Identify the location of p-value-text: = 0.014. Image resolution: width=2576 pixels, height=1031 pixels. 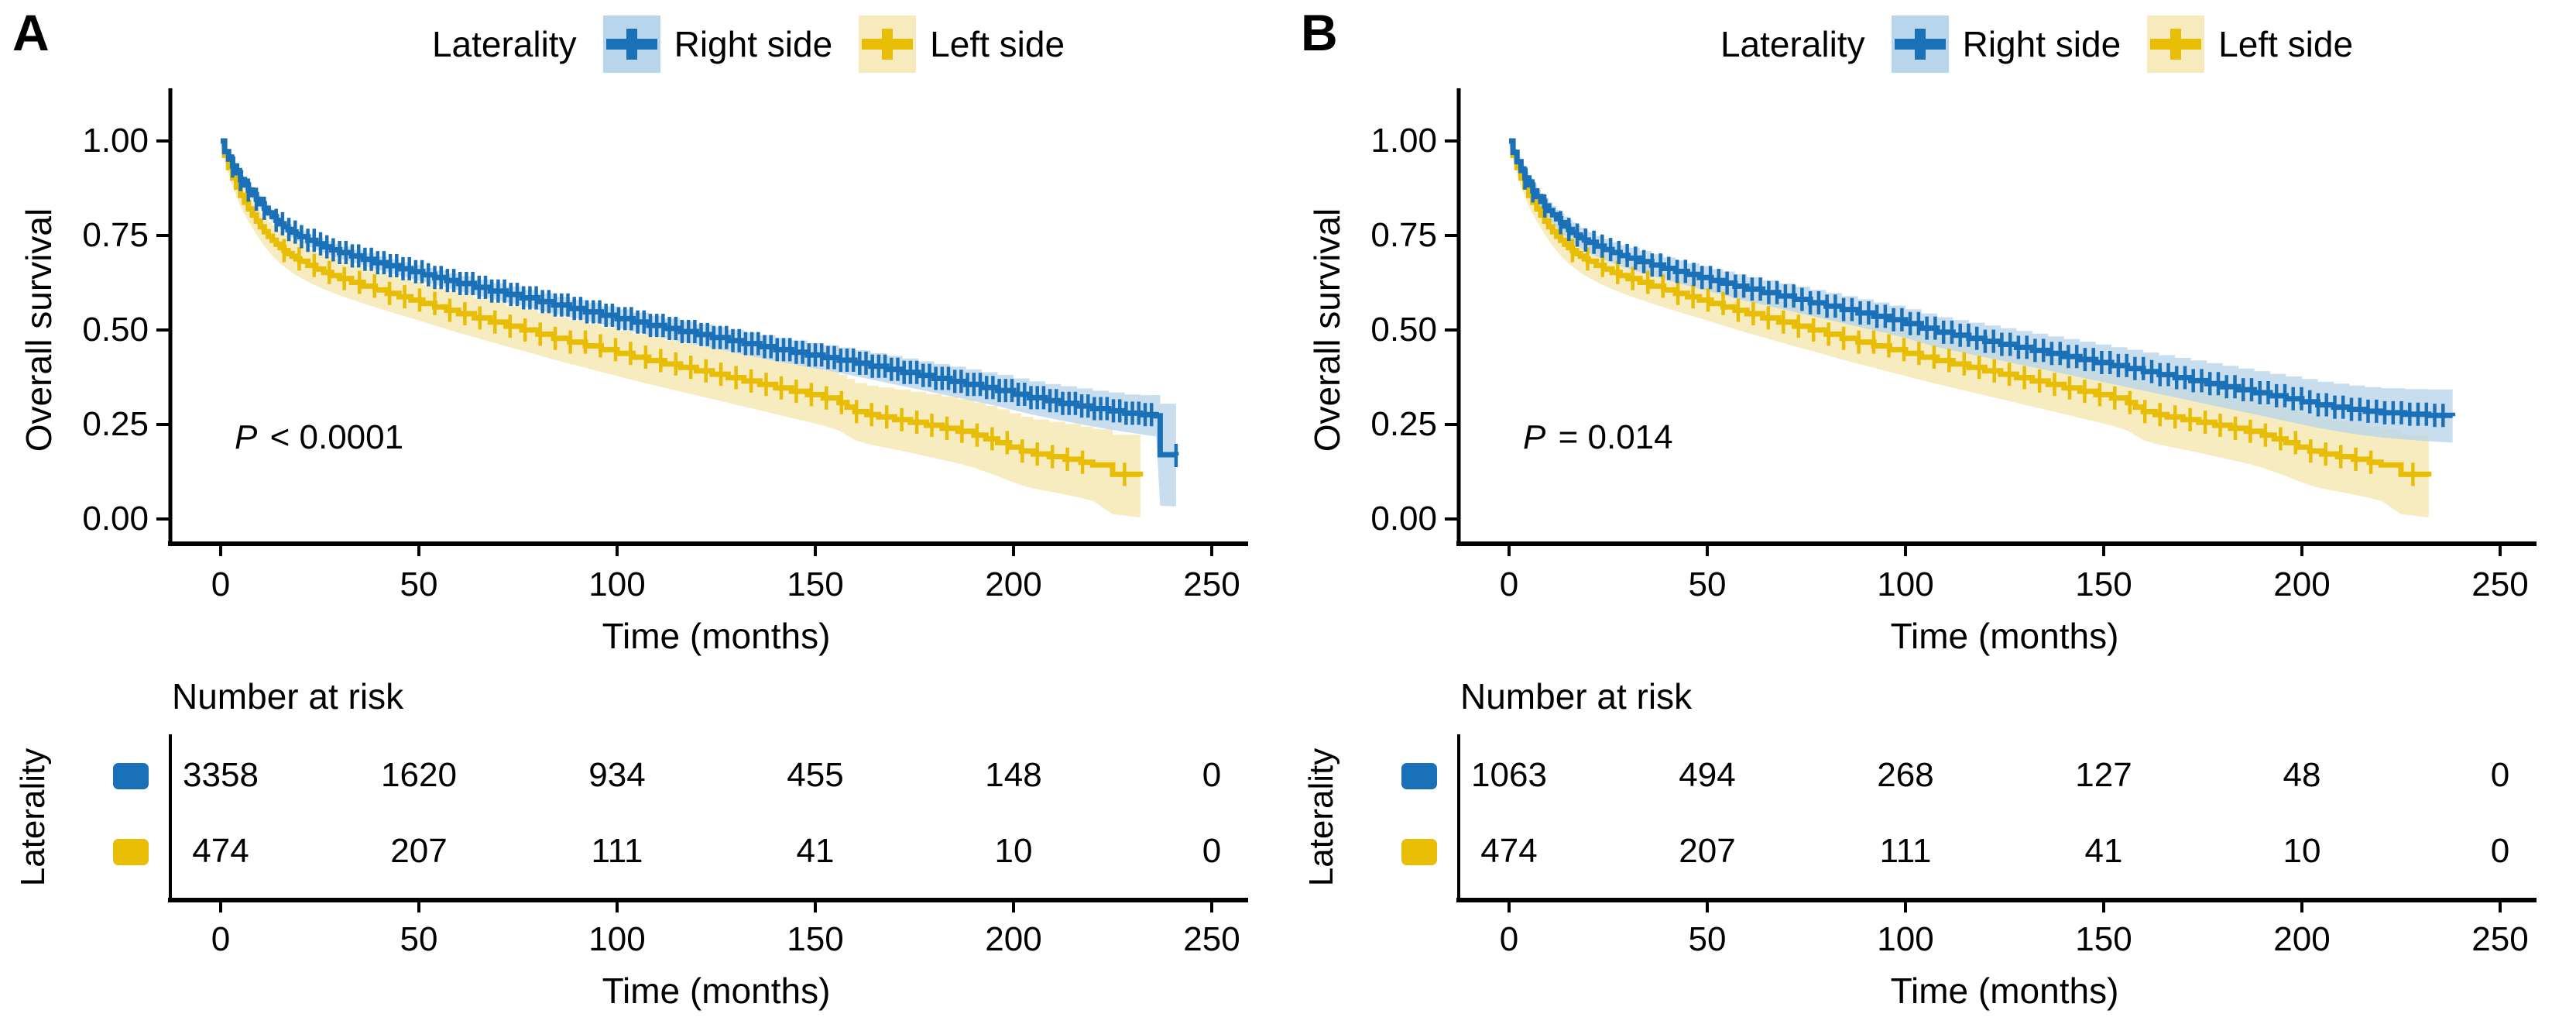
(1611, 437).